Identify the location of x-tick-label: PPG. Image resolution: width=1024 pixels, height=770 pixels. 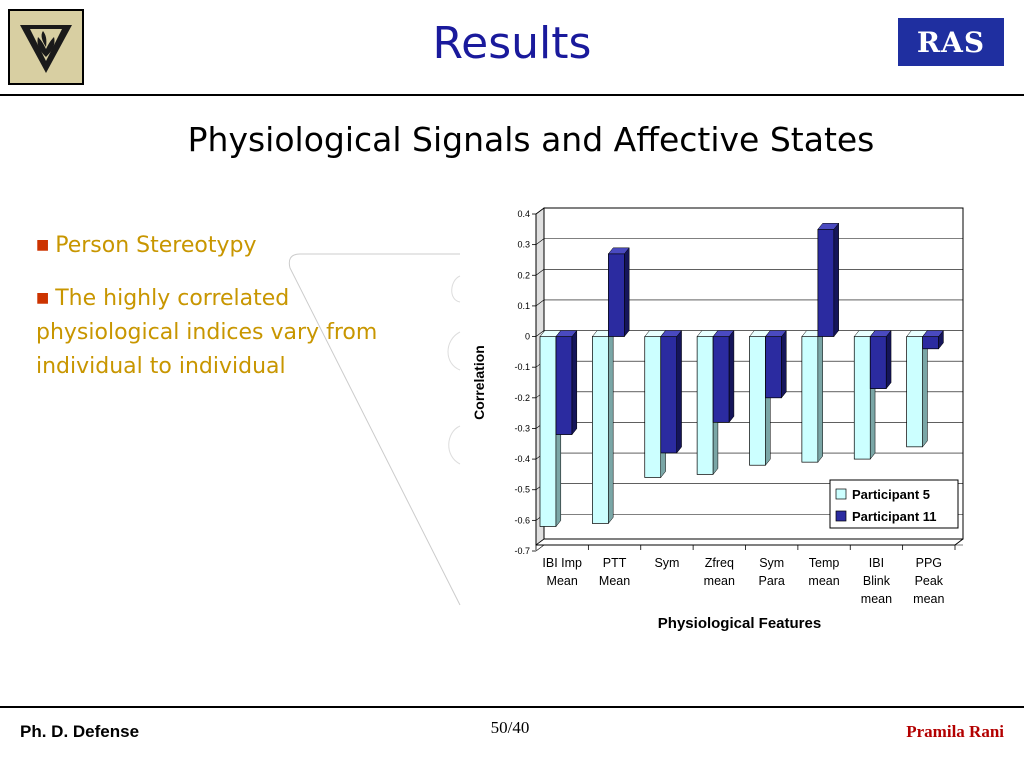
(929, 563).